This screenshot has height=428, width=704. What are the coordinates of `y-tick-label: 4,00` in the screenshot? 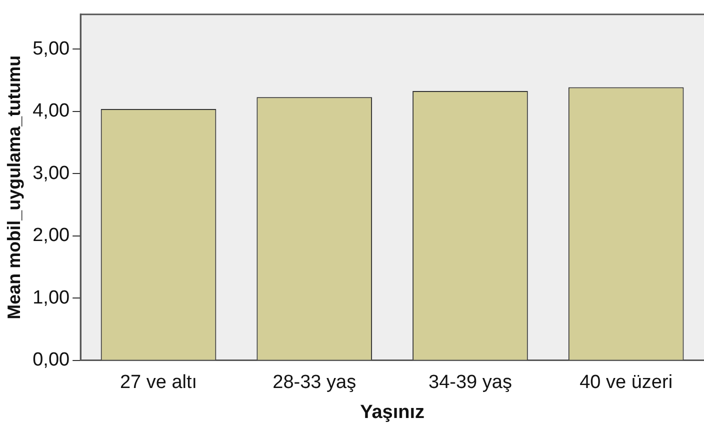 It's located at (51, 111).